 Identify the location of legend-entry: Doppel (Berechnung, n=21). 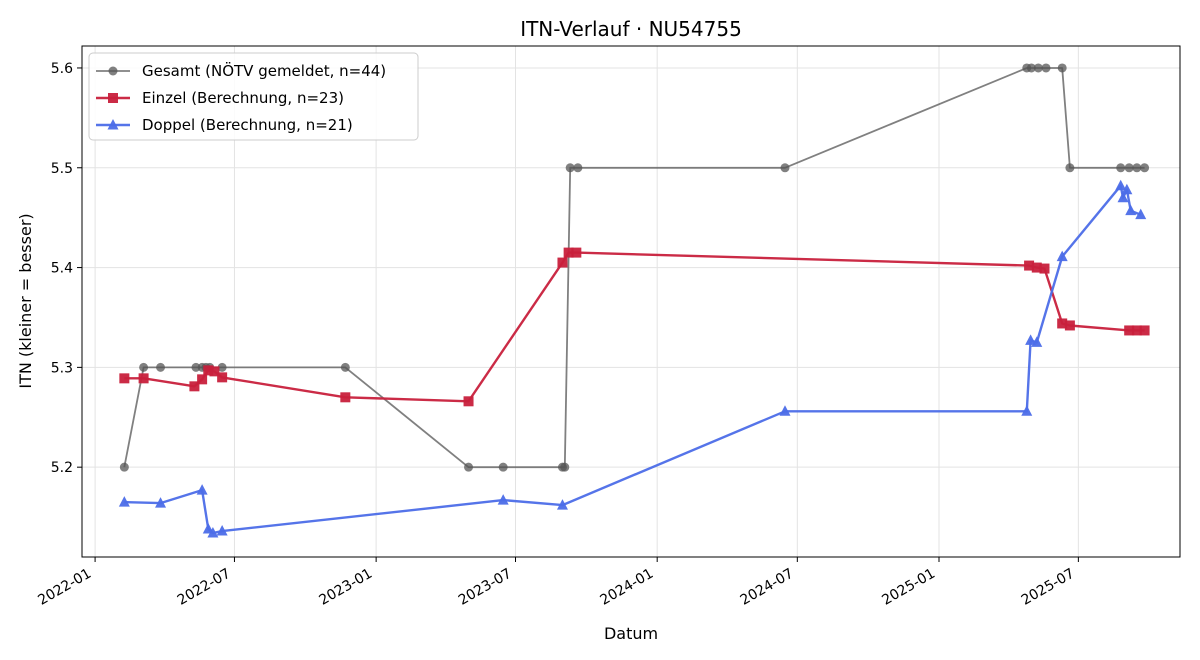
(224, 125).